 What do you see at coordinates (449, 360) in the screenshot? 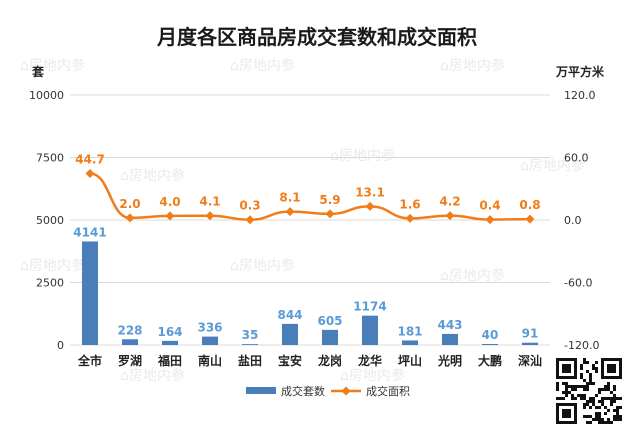
I see `category-label-9: 光明` at bounding box center [449, 360].